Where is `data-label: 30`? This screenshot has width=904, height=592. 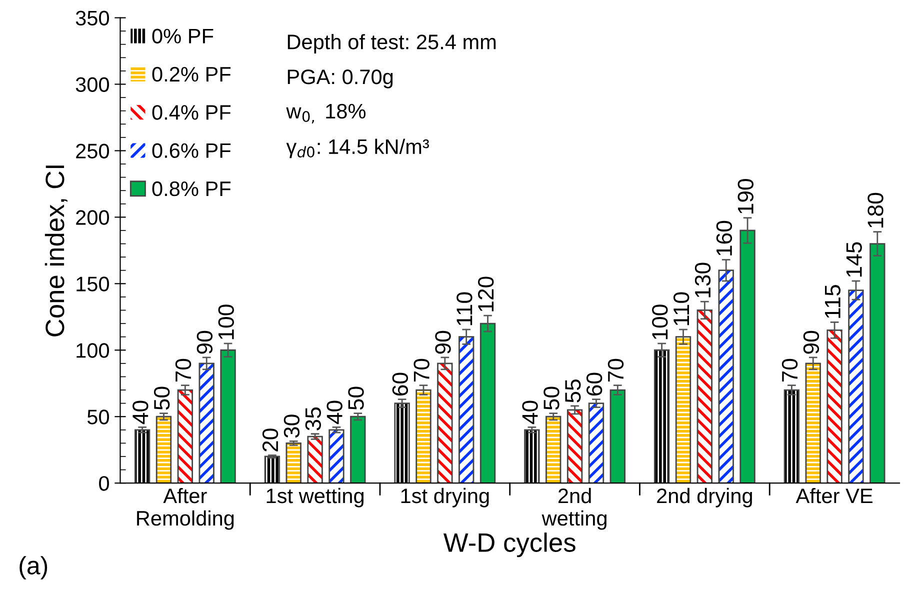 data-label: 30 is located at coordinates (292, 426).